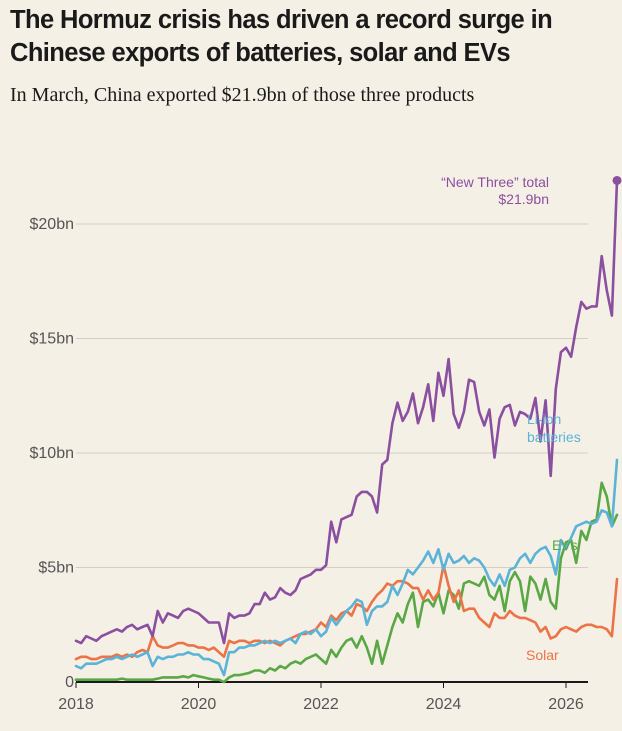  What do you see at coordinates (544, 419) in the screenshot?
I see `series-label-line: Li-ion` at bounding box center [544, 419].